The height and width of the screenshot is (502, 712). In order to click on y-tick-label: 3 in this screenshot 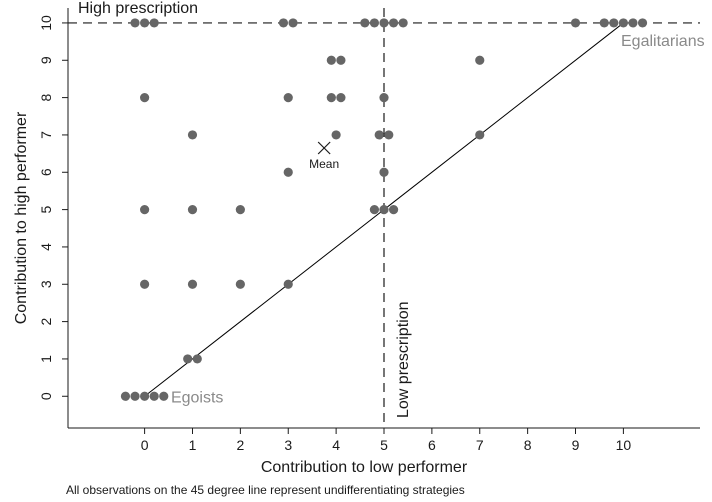, I will do `click(46, 284)`.